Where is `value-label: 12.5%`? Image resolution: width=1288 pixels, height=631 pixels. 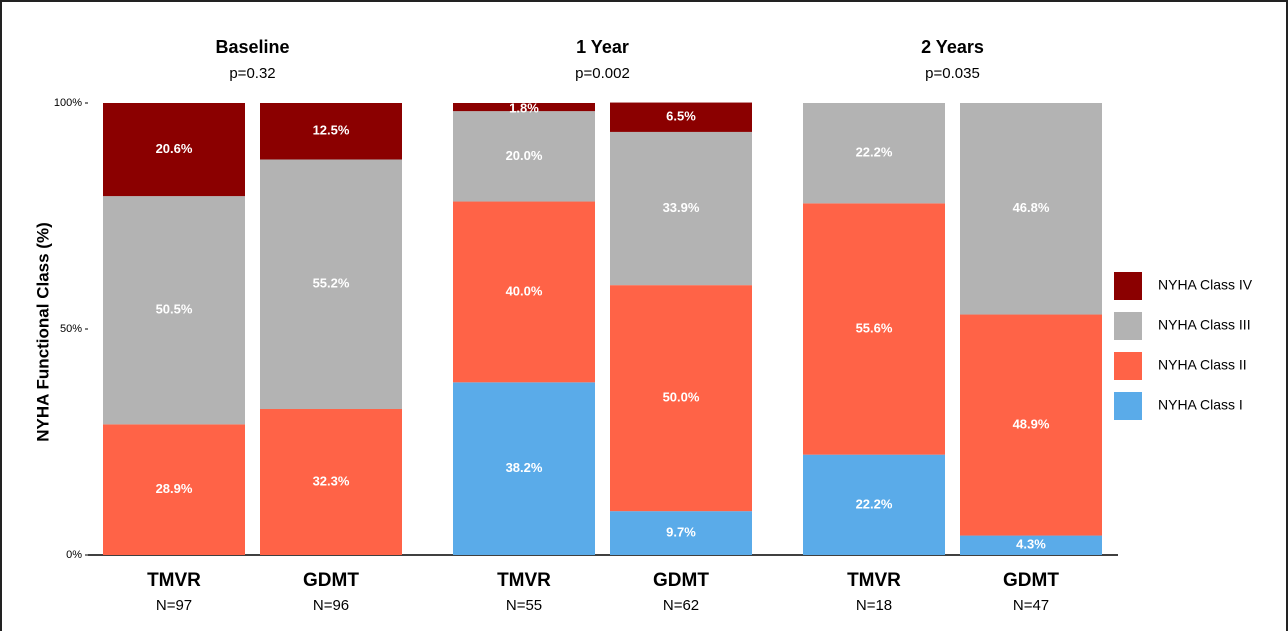 value-label: 12.5% is located at coordinates (331, 130).